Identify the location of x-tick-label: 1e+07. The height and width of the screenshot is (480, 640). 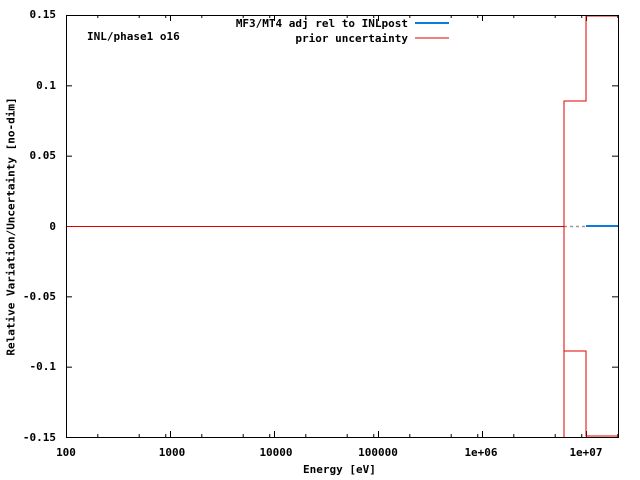
(586, 452).